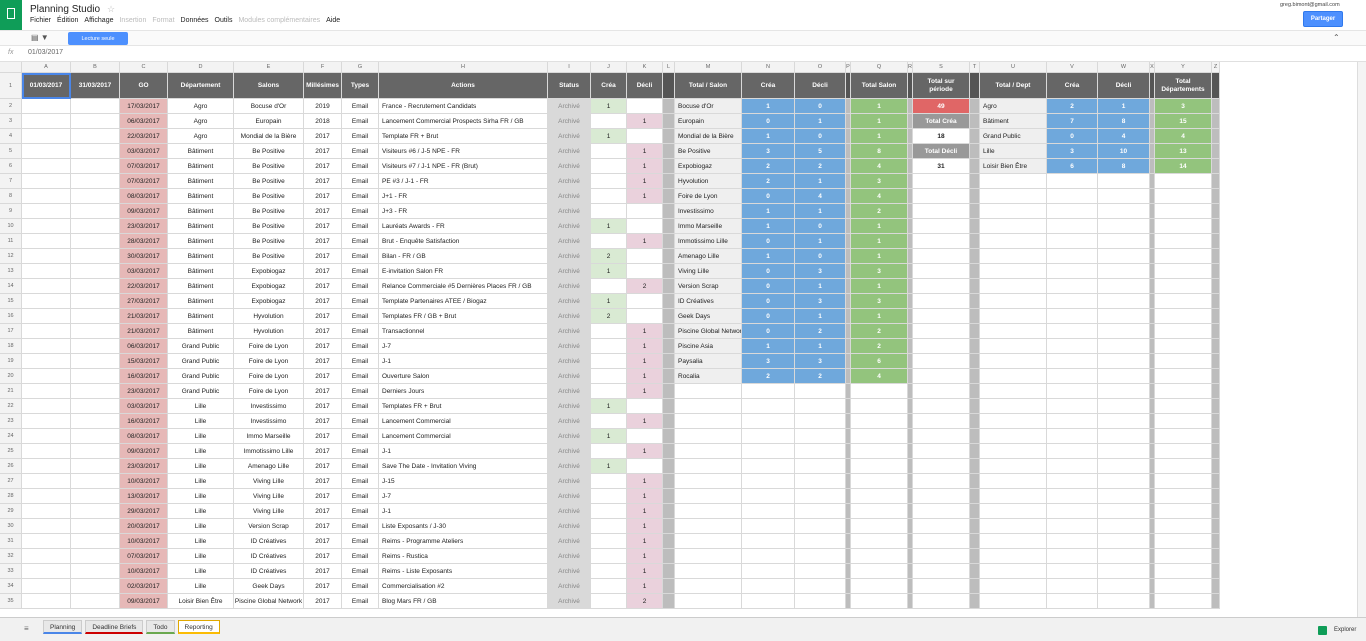 The image size is (1366, 641). I want to click on menu-item: Modules complémentaires, so click(279, 20).